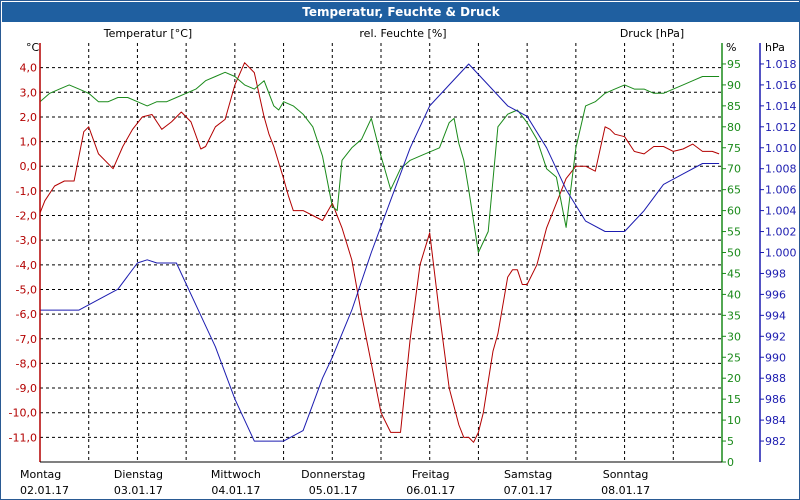  What do you see at coordinates (734, 294) in the screenshot?
I see `humidity-tick-label: 40` at bounding box center [734, 294].